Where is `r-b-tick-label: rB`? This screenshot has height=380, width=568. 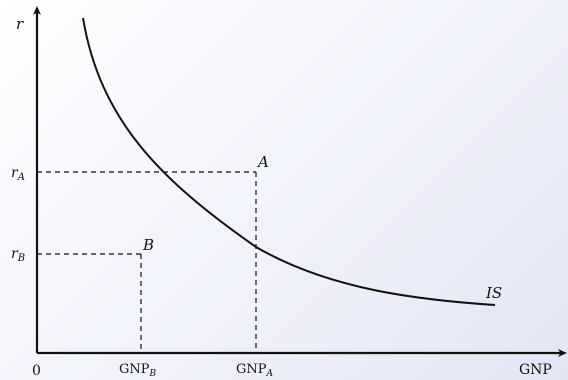
r-b-tick-label: rB is located at coordinates (18, 255).